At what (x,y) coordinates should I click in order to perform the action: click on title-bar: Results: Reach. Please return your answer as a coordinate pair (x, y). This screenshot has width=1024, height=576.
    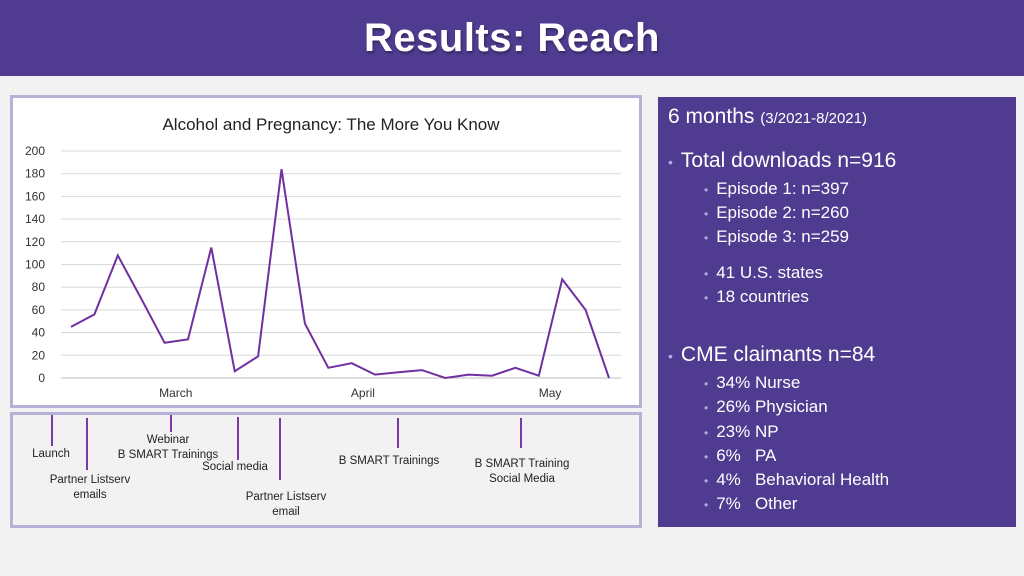
    Looking at the image, I should click on (512, 38).